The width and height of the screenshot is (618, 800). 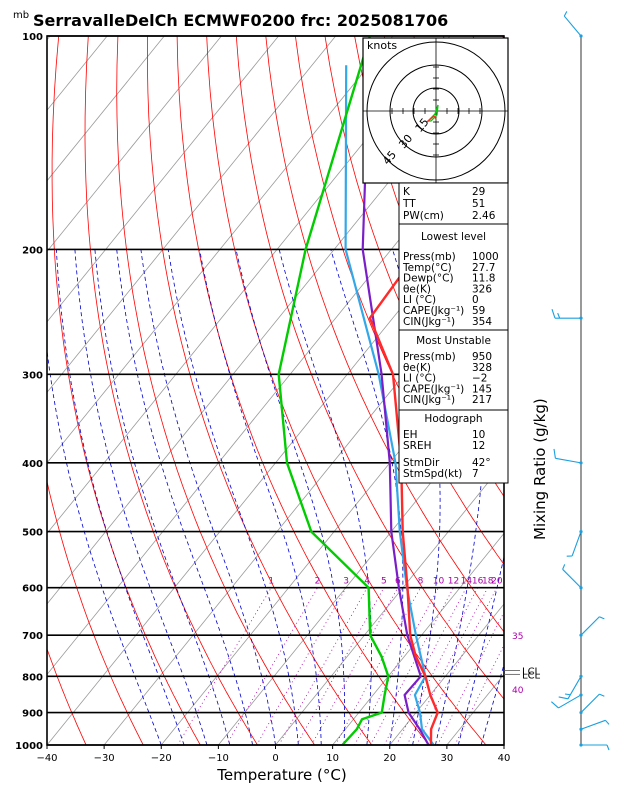 I want to click on mixing-ratio-label: 8, so click(x=421, y=582).